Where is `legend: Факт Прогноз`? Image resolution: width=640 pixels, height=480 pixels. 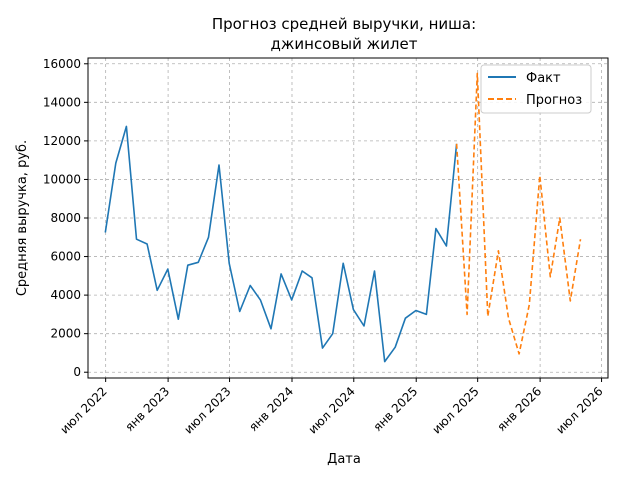
legend: Факт Прогноз is located at coordinates (536, 89).